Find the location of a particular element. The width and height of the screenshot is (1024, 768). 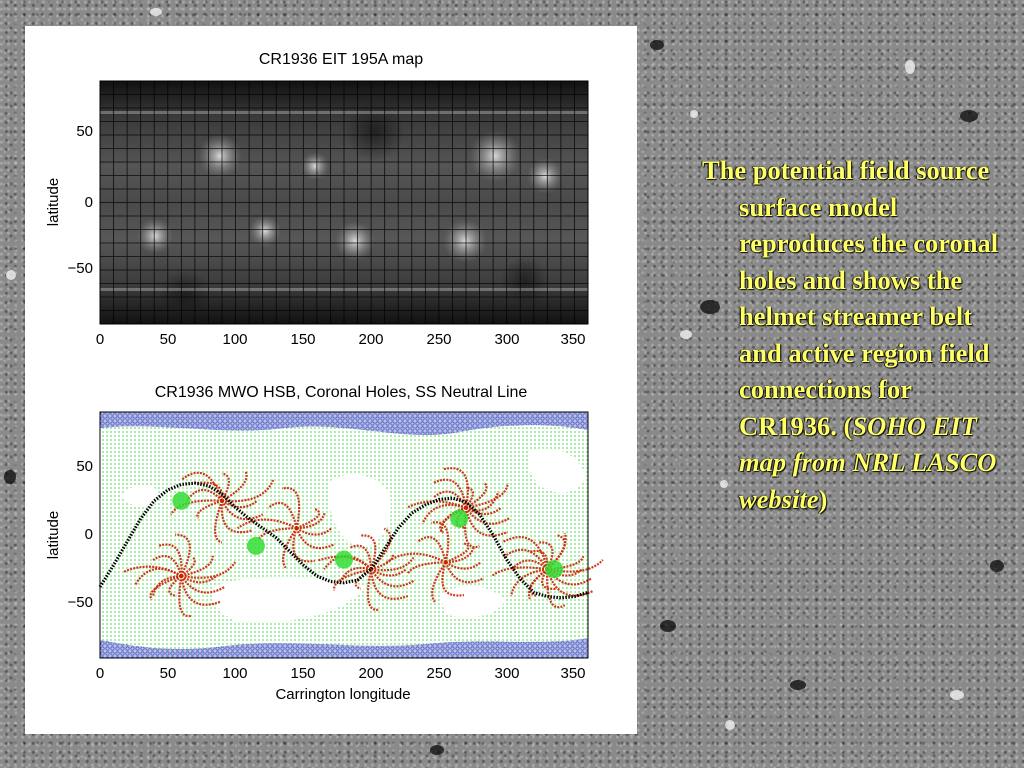

top-x-tick-label: 100 is located at coordinates (234, 339).